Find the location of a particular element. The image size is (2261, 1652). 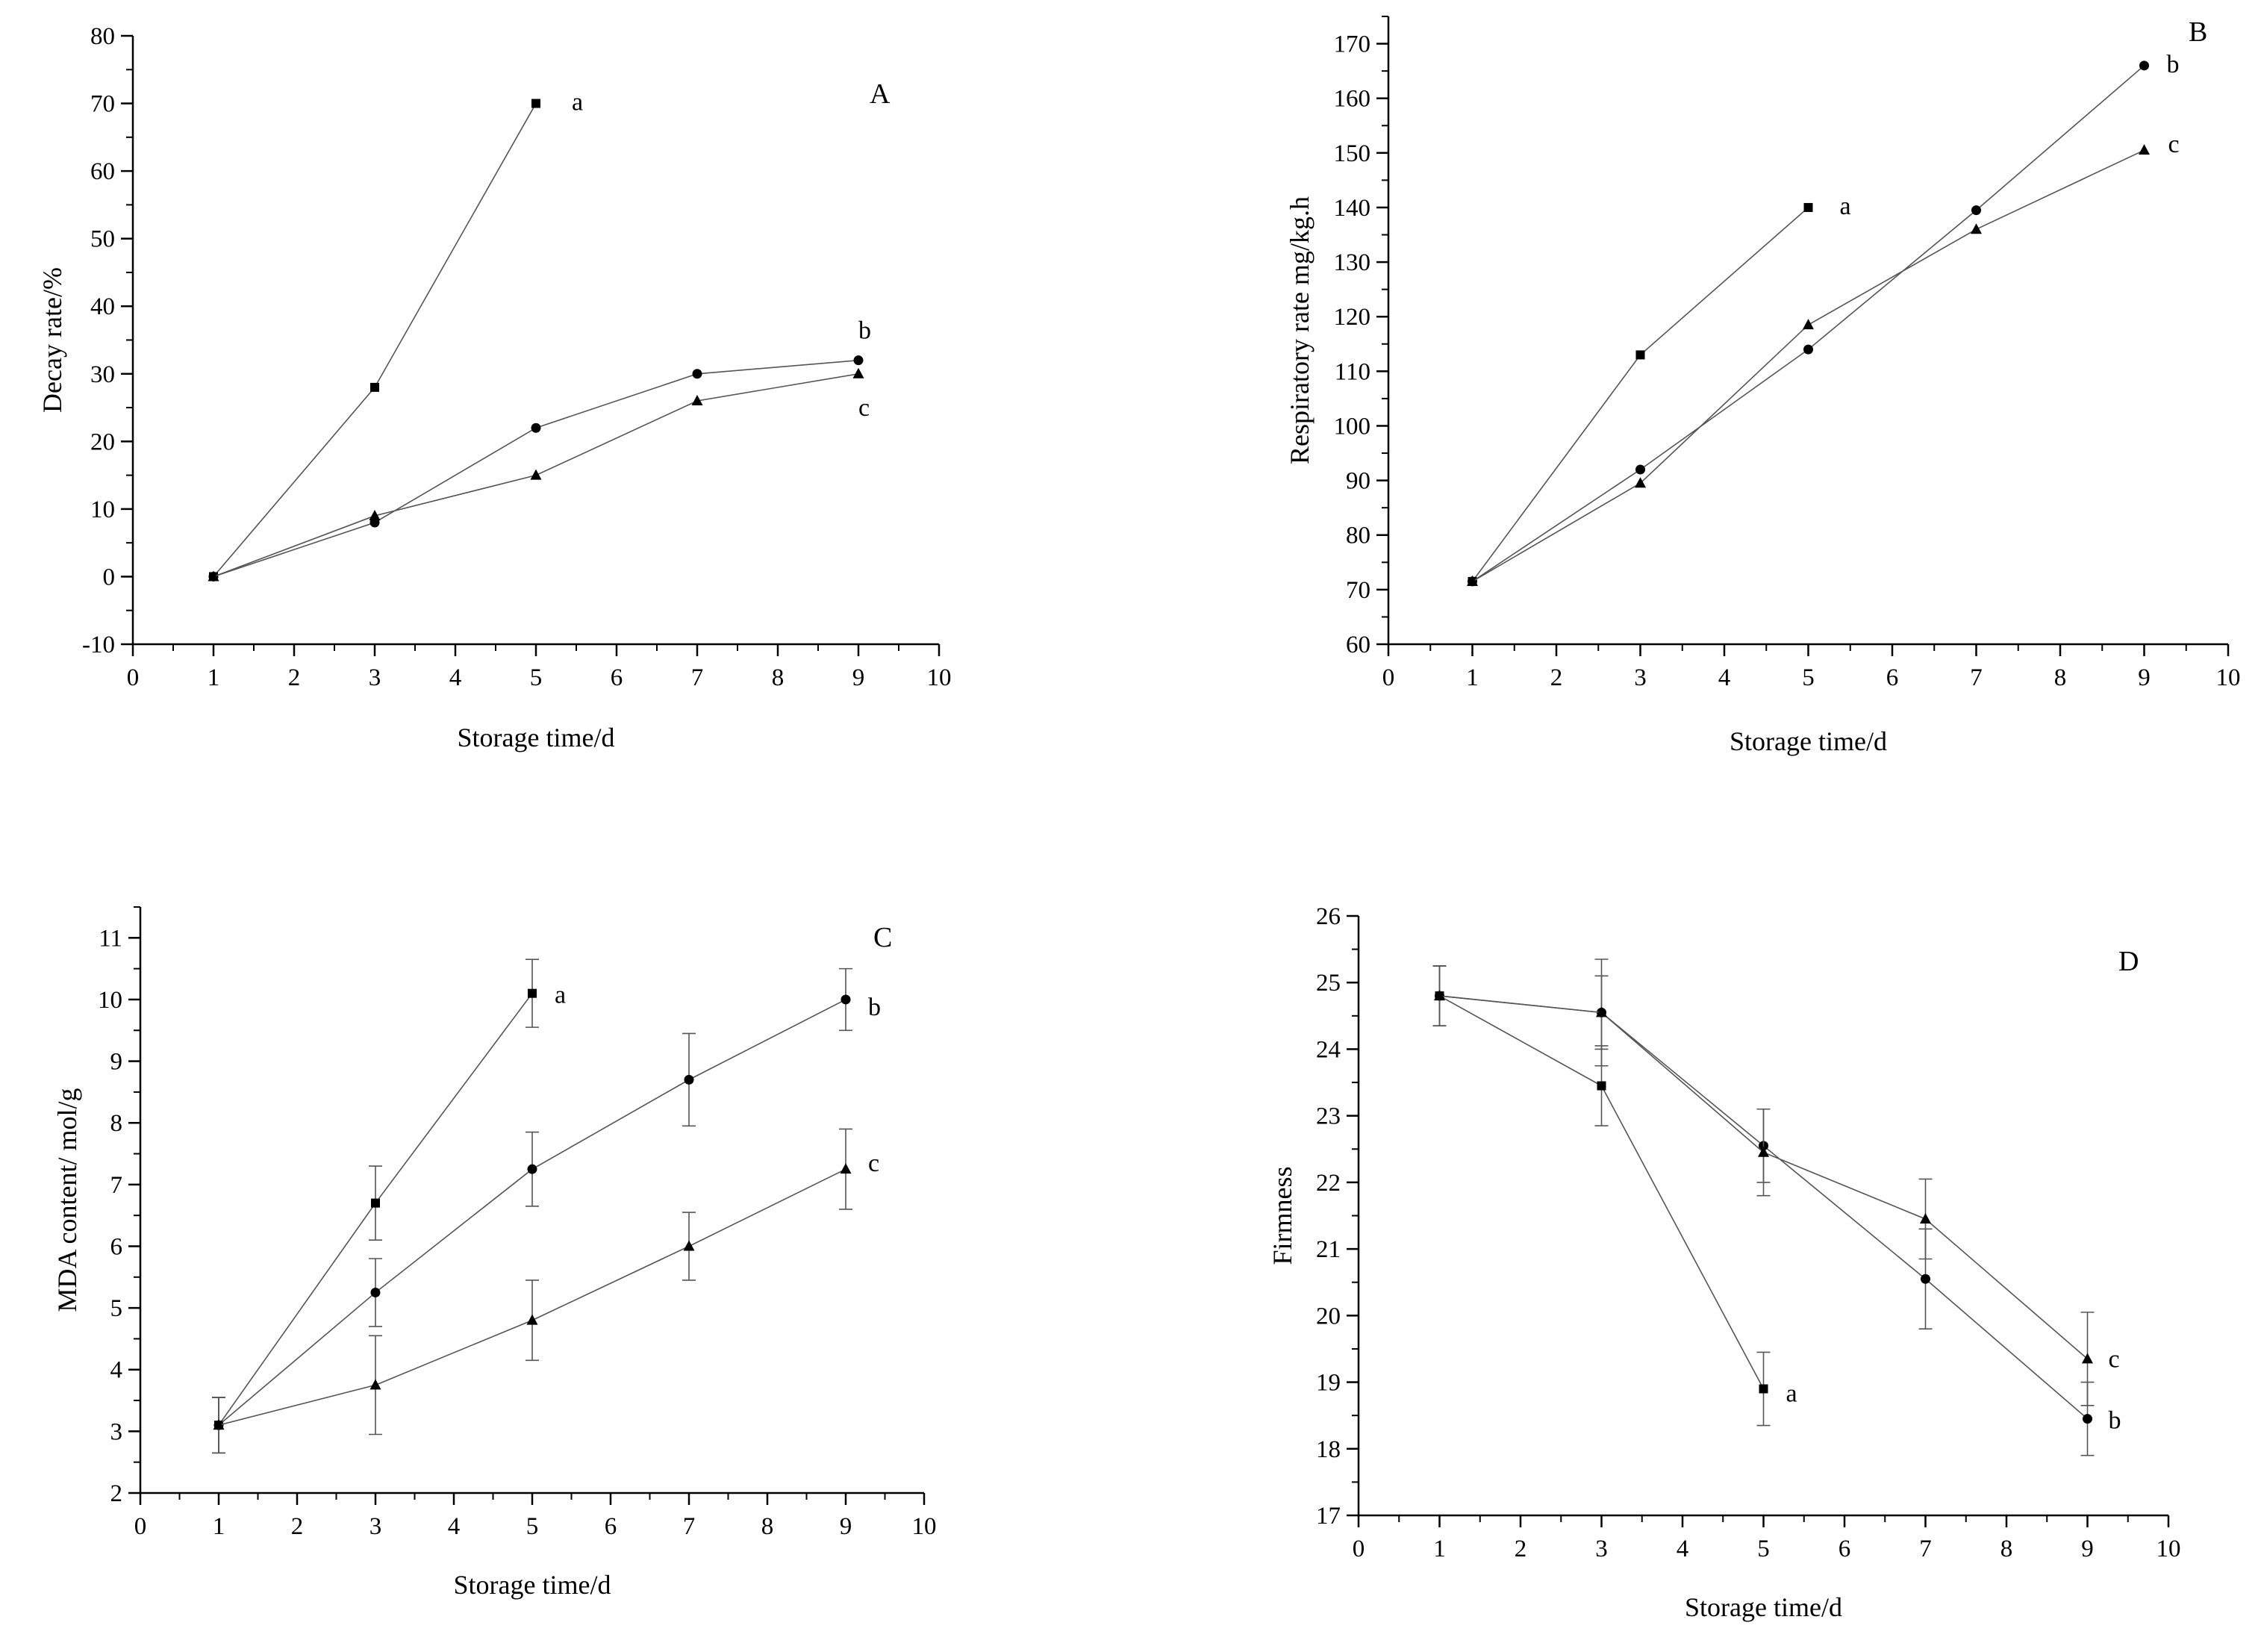

y-tick-label: 8 is located at coordinates (116, 1124).